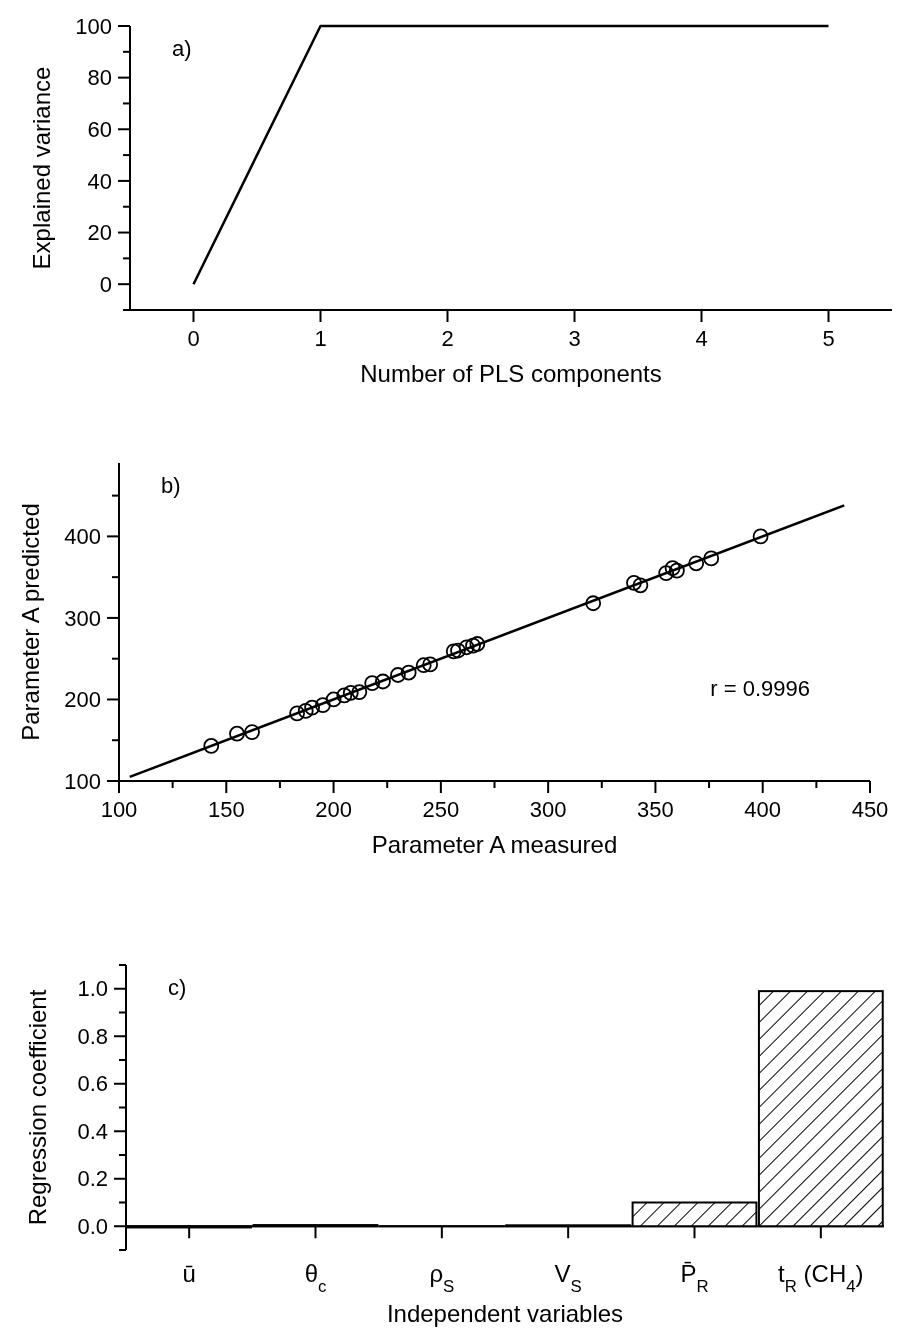  Describe the element at coordinates (320, 338) in the screenshot. I see `x-tick-label: 1` at that location.